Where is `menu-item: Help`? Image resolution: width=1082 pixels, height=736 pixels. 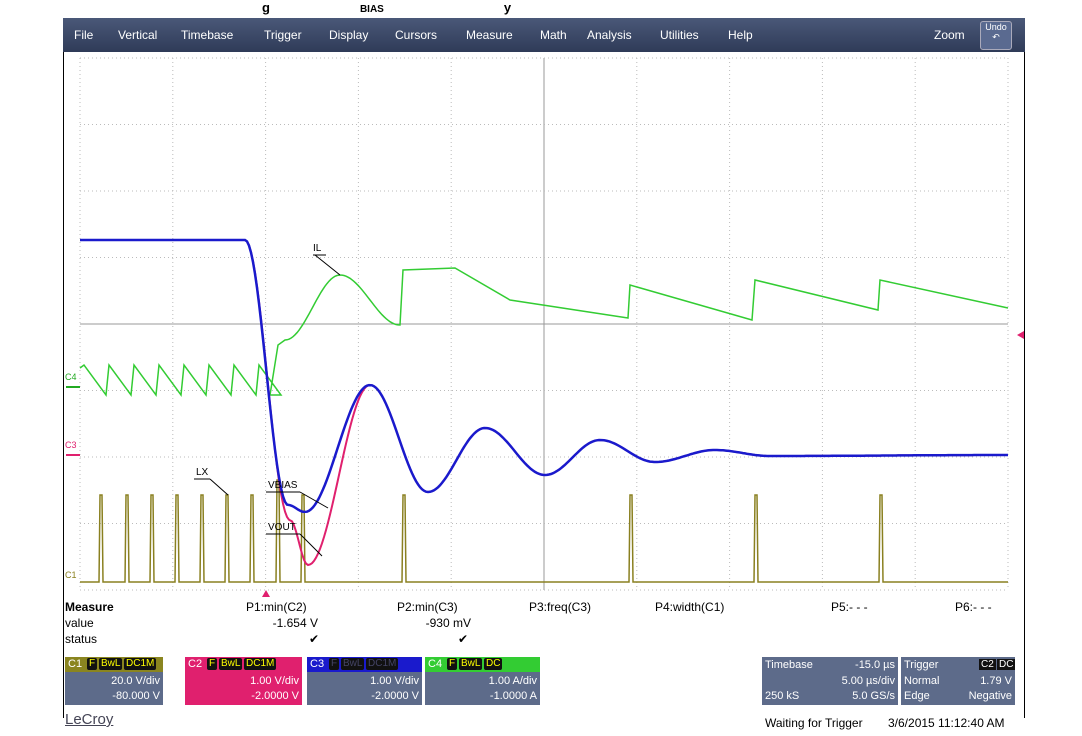
menu-item: Help is located at coordinates (740, 35).